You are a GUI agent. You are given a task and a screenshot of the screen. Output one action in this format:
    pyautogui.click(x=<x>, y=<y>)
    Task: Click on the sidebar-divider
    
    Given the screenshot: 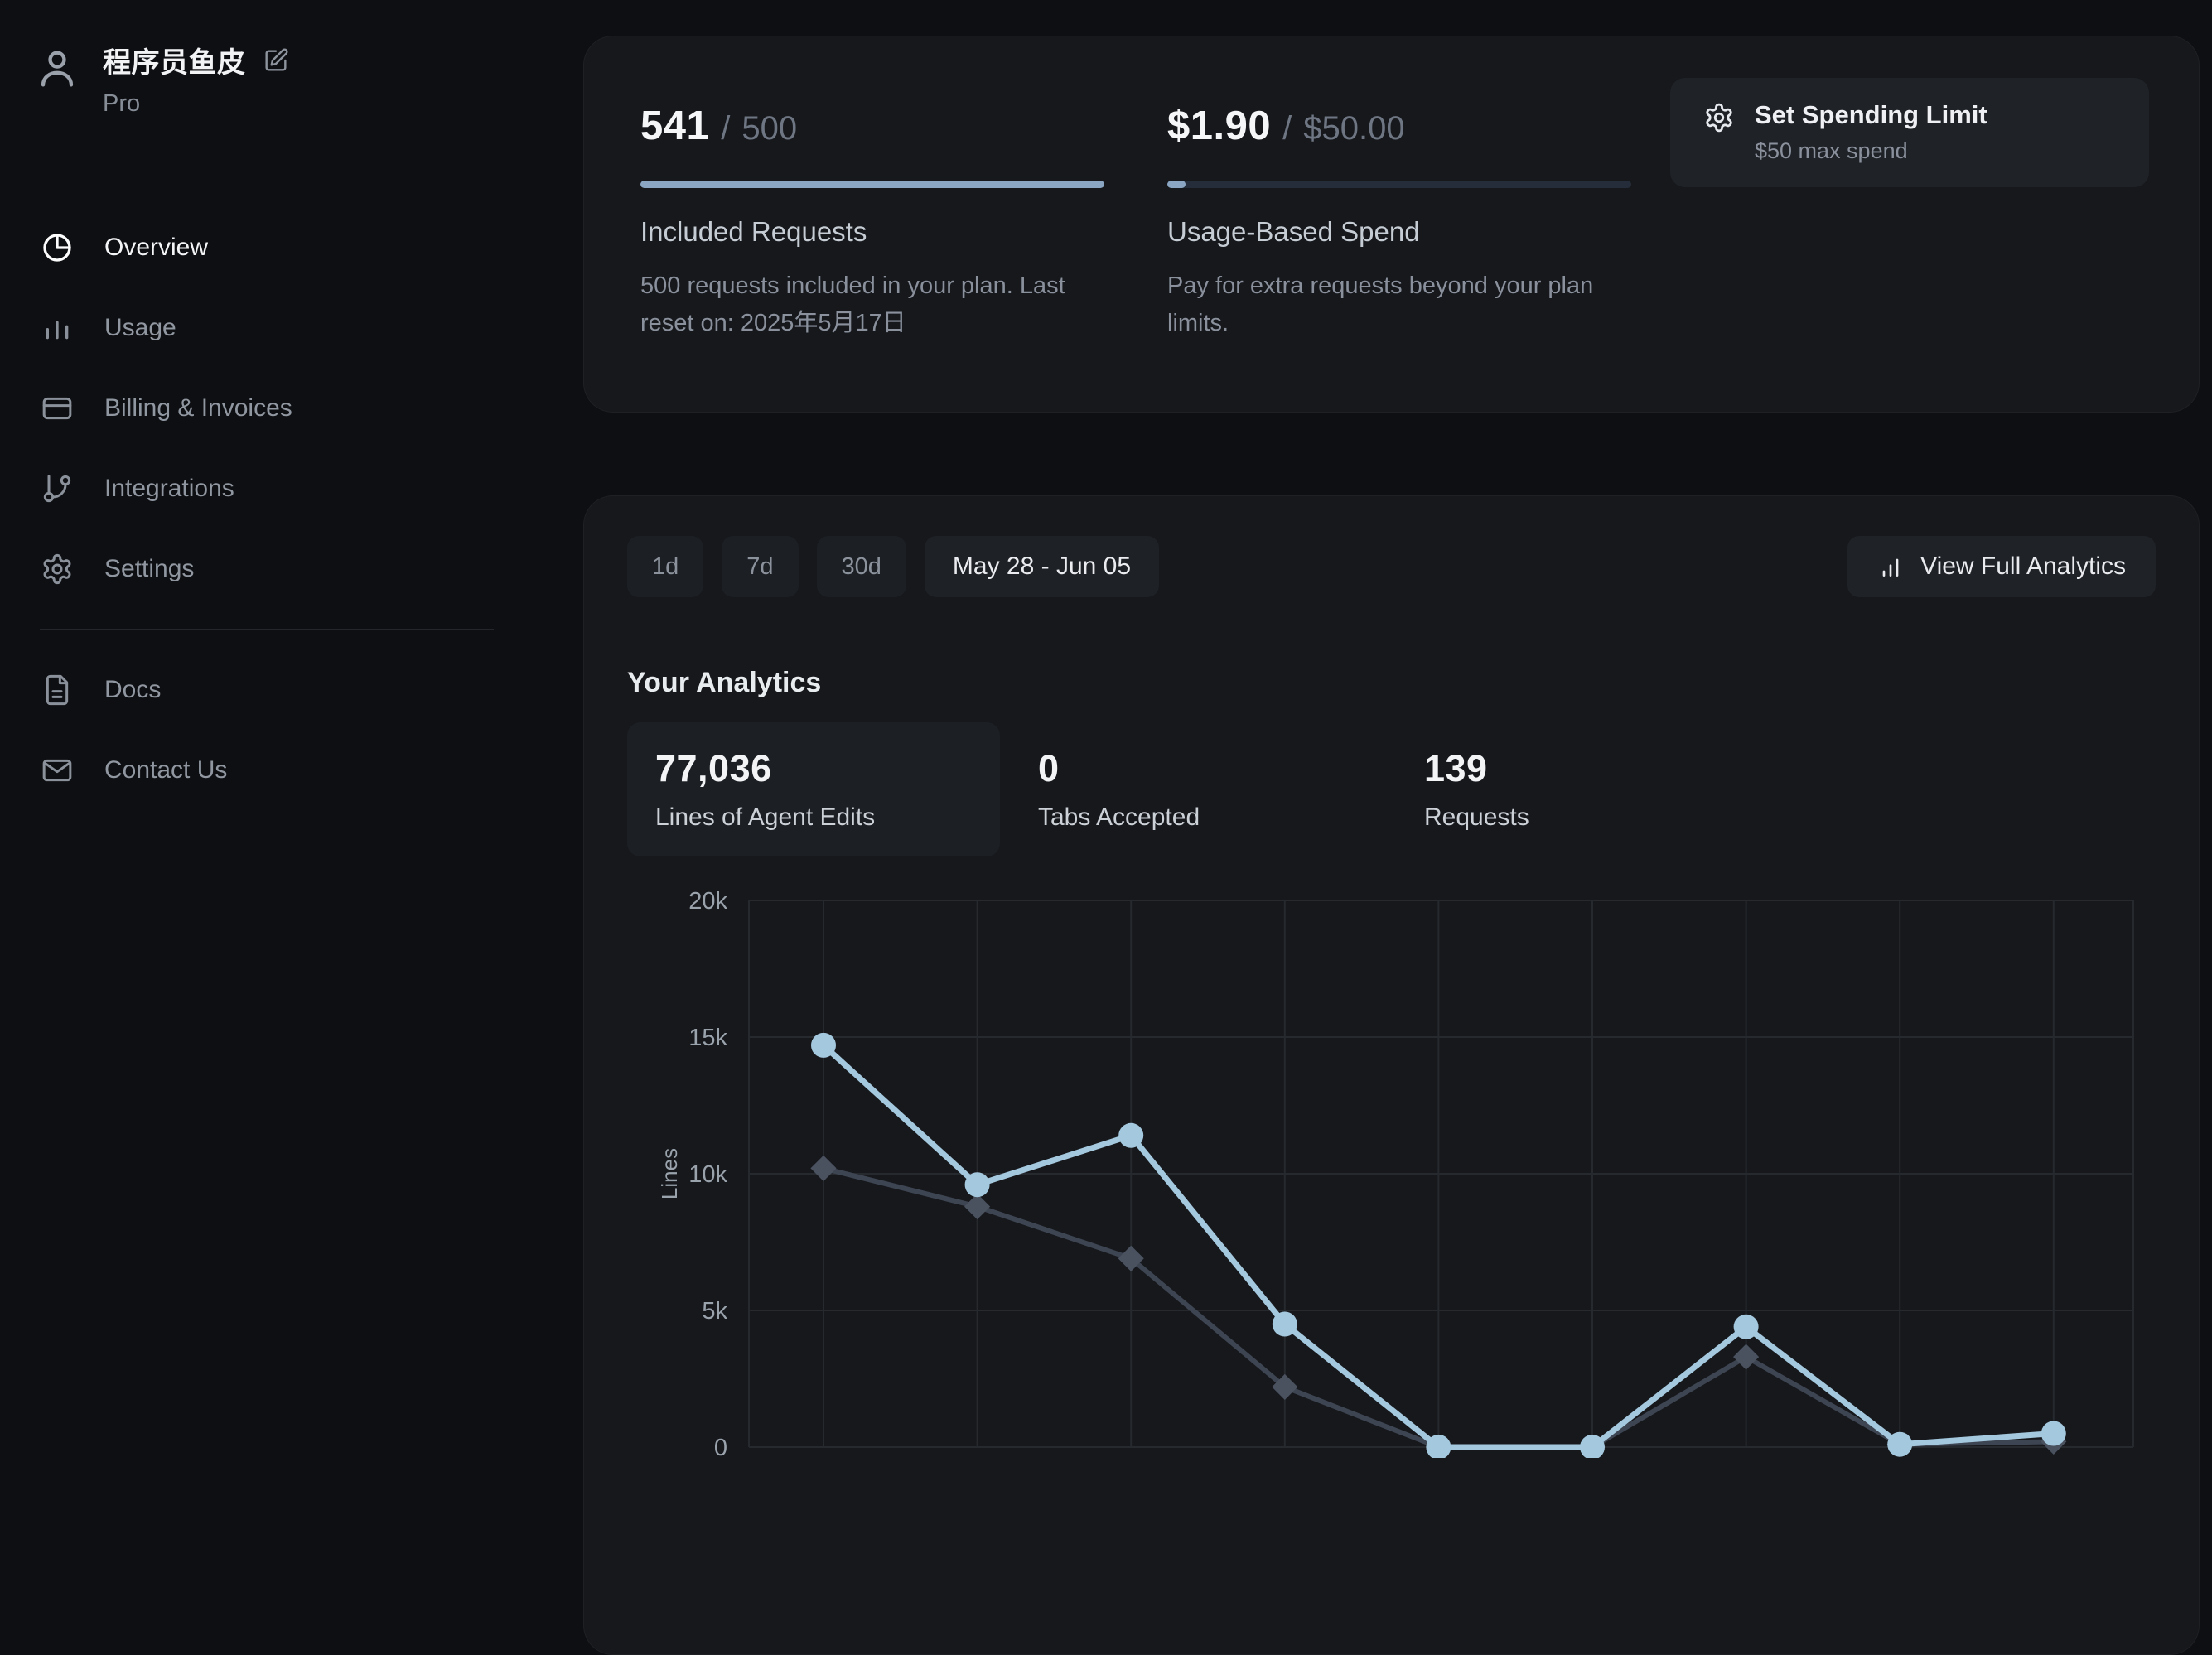 What is the action you would take?
    pyautogui.click(x=267, y=629)
    